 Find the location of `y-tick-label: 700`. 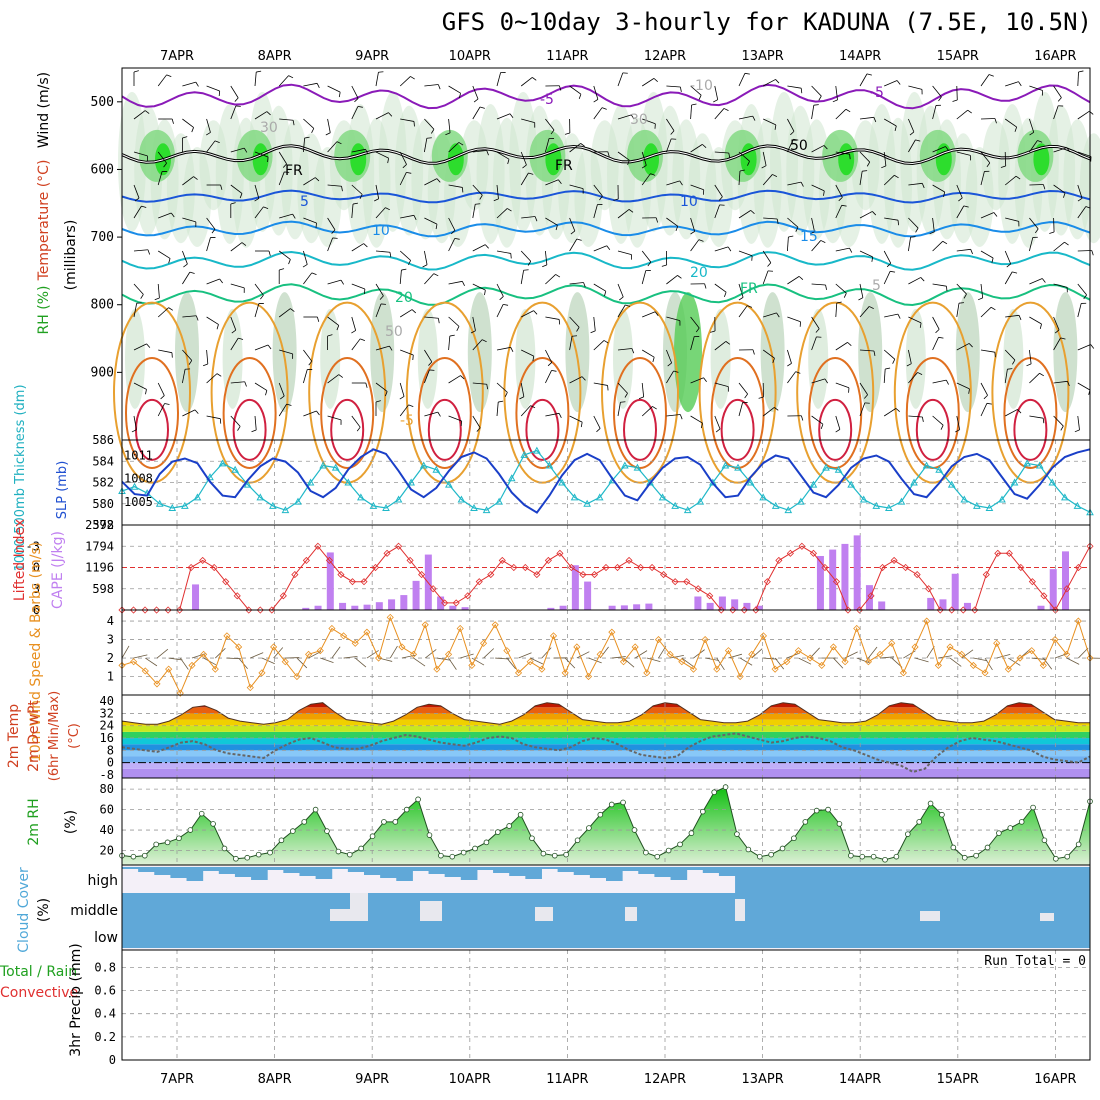

y-tick-label: 700 is located at coordinates (102, 237).